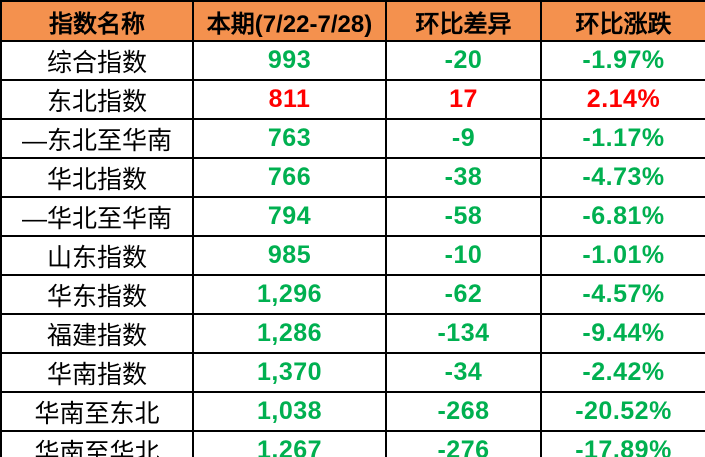  I want to click on index-name-cell: 华北指数, so click(97, 177).